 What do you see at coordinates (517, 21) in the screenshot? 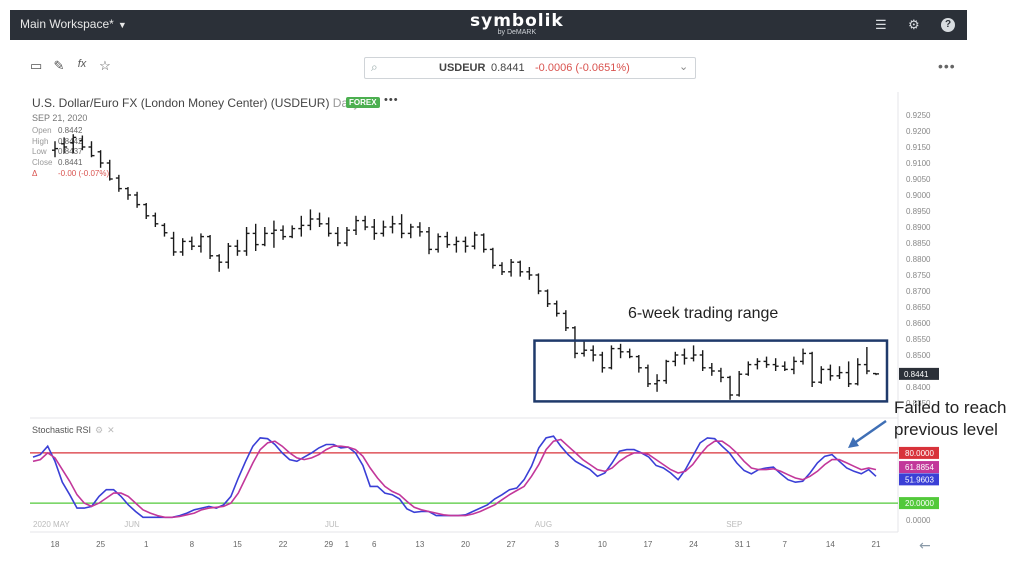
I see `logo-name: symbolik` at bounding box center [517, 21].